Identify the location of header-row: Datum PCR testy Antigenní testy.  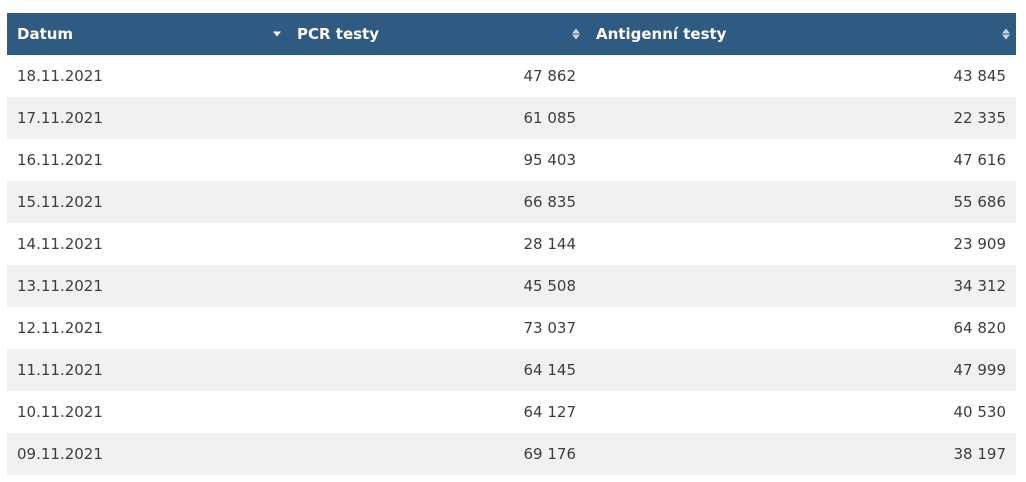
(511, 34).